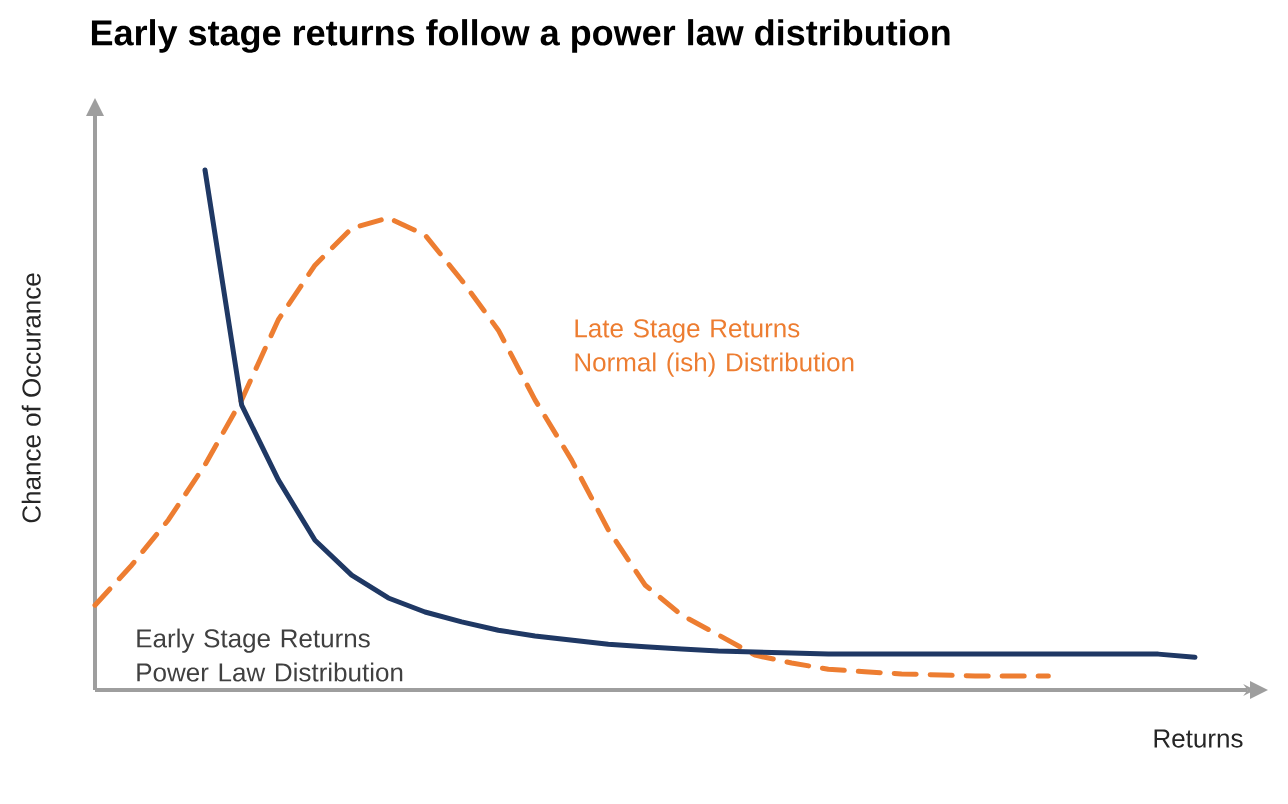 The height and width of the screenshot is (804, 1288). What do you see at coordinates (31, 398) in the screenshot?
I see `y-axis-title: Chance of Occurance` at bounding box center [31, 398].